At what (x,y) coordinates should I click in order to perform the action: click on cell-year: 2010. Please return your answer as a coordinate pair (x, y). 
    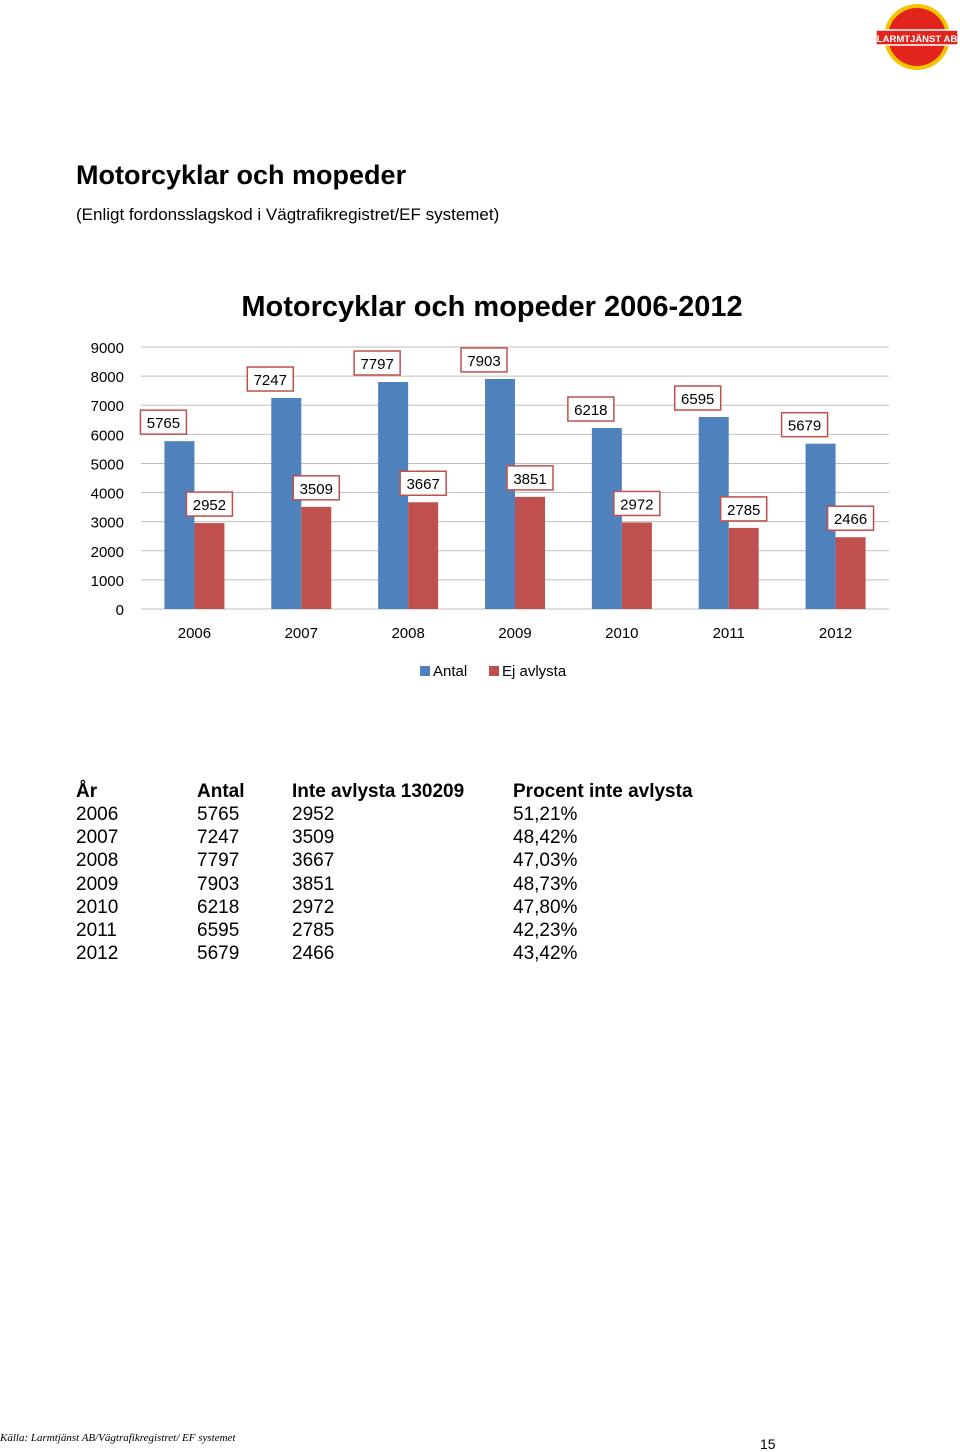
    Looking at the image, I should click on (97, 907).